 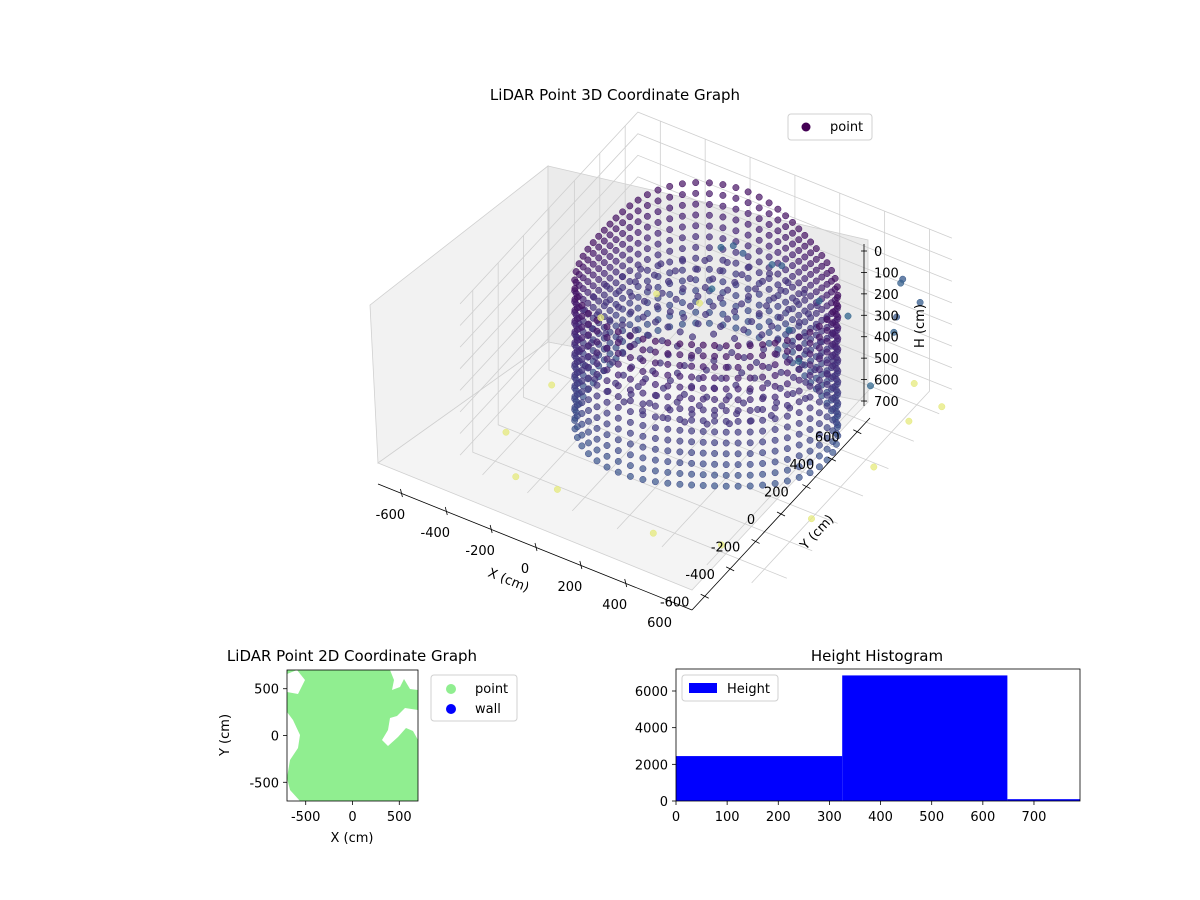 What do you see at coordinates (330, 754) in the screenshot?
I see `ticks-2d: -500 0 500 500 0 -500` at bounding box center [330, 754].